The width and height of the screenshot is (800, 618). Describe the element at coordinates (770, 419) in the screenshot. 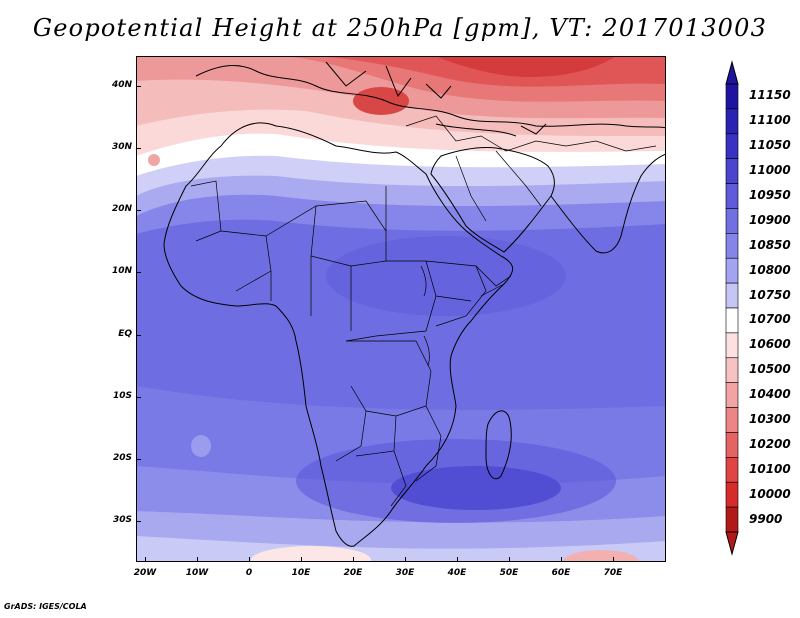

I see `colorbar-label: 10300` at that location.